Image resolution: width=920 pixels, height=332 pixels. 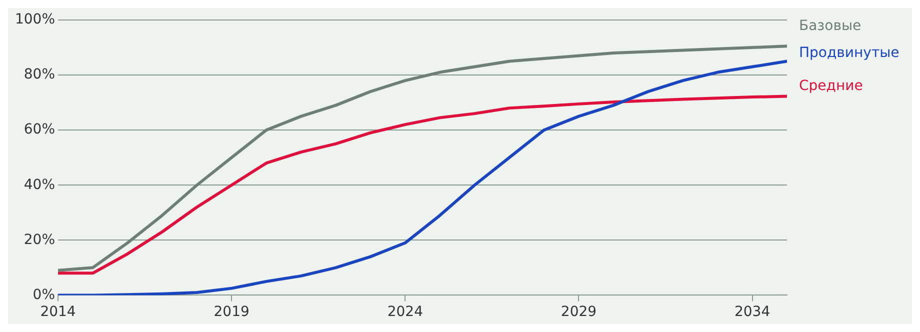 I want to click on x-tick-label: 2034, so click(x=752, y=312).